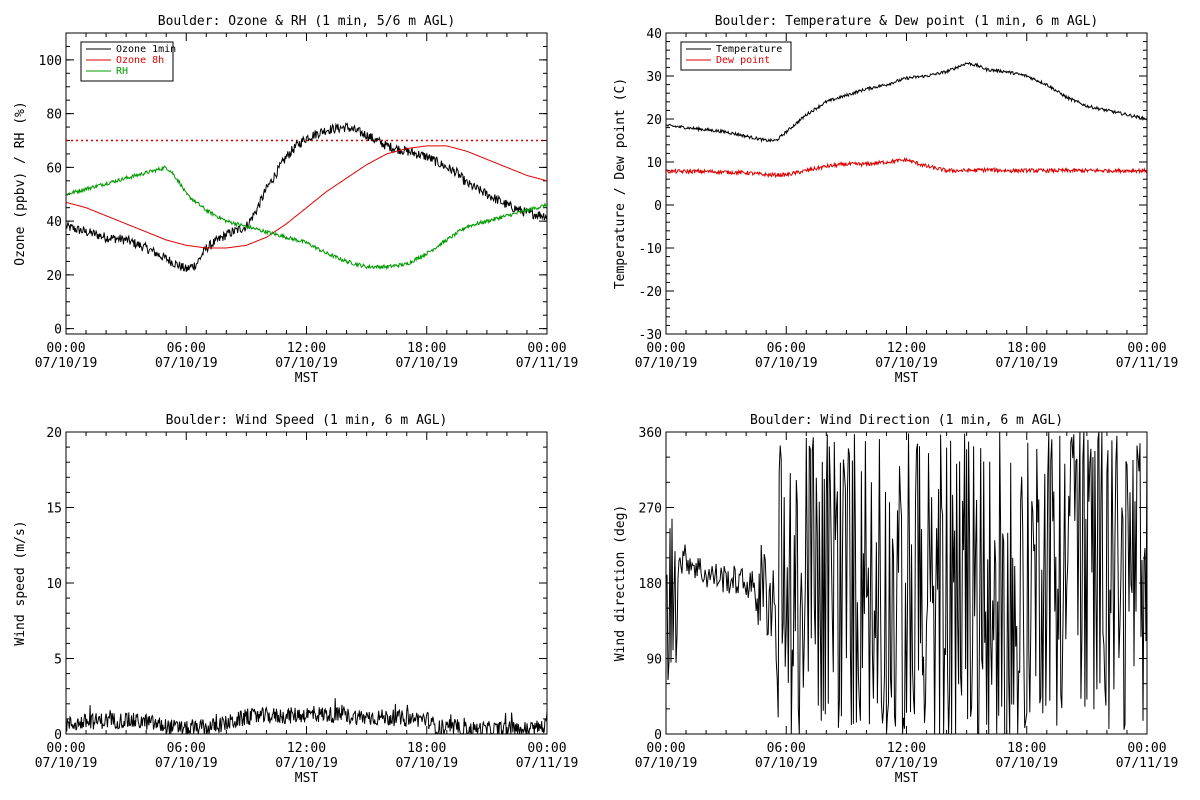  Describe the element at coordinates (650, 292) in the screenshot. I see `y-tick-label: -20` at that location.